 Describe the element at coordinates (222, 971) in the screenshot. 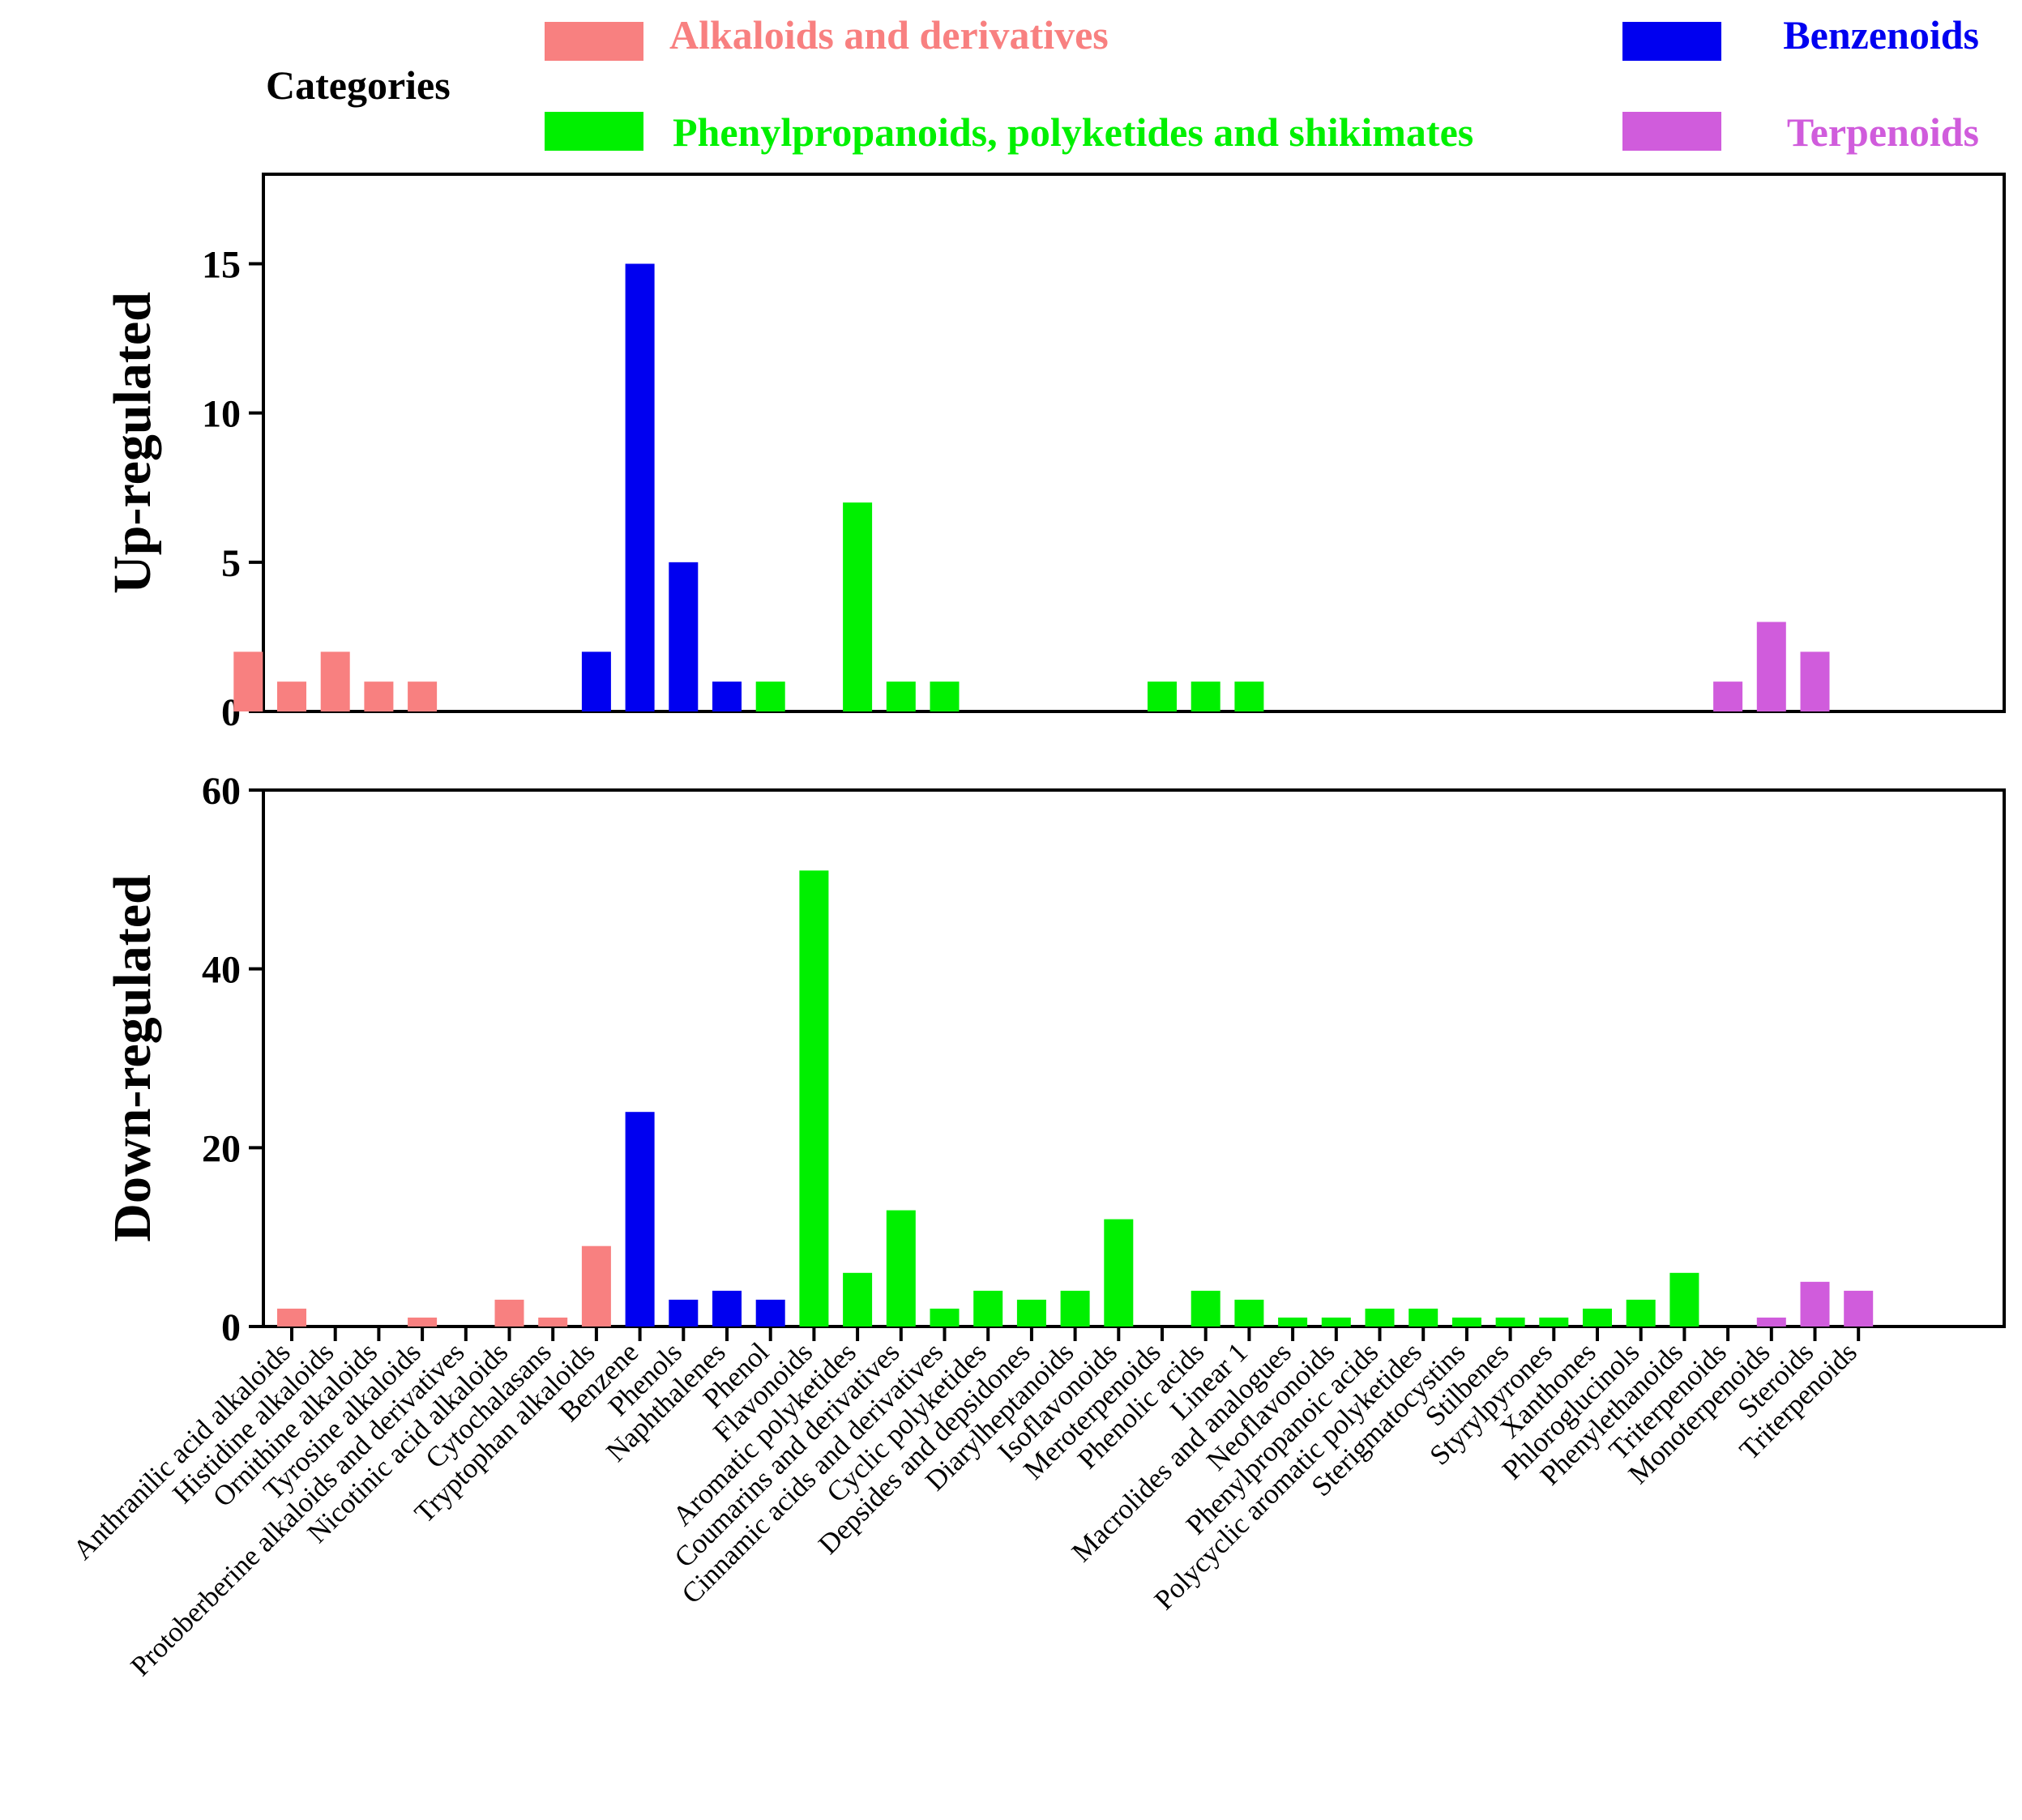

I see `panel-1-ytick-label-2: 40` at that location.